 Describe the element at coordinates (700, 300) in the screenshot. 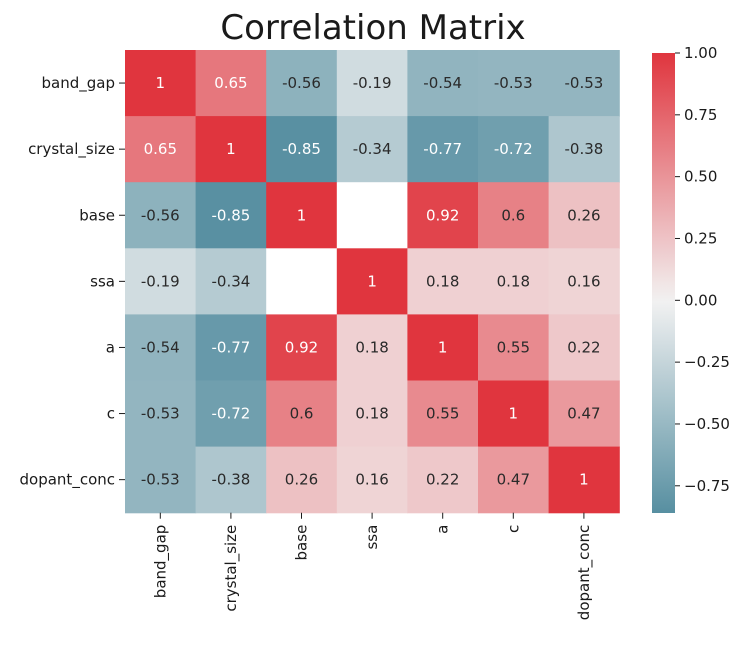

I see `colorbar-tick-label: 0.00` at that location.